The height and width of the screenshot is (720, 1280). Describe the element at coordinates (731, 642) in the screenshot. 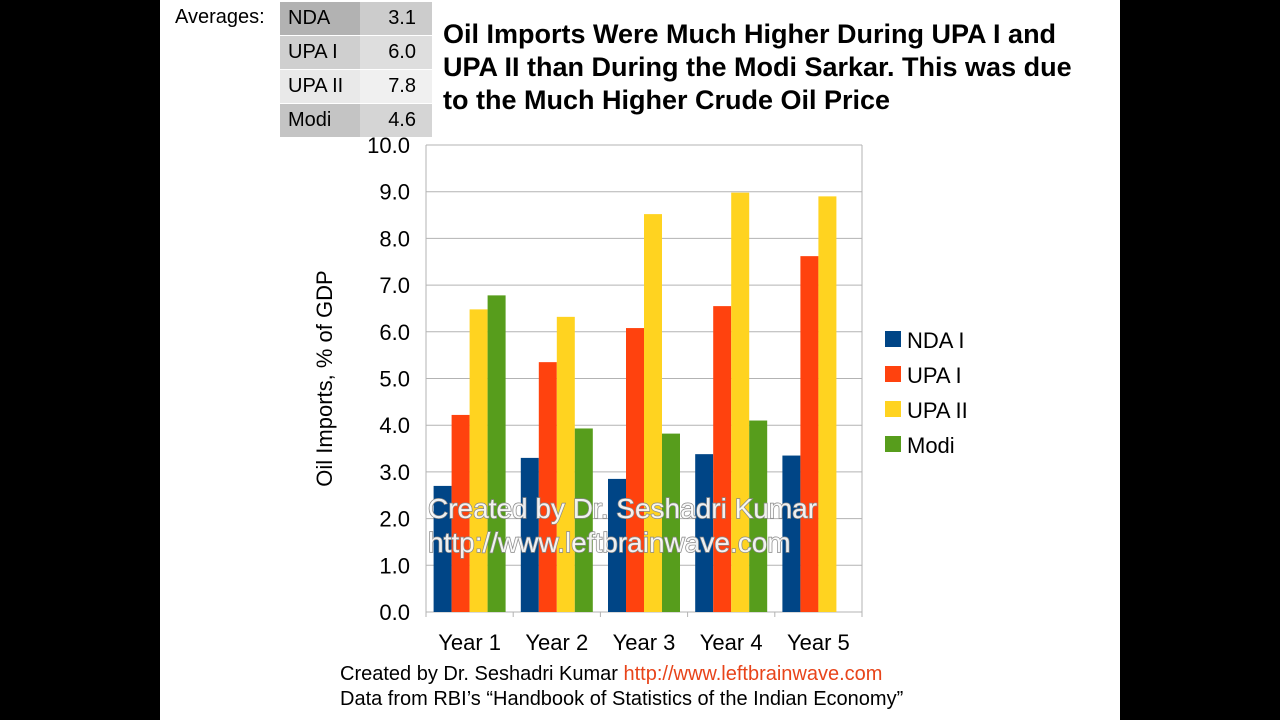

I see `x-tick-label: Year 4` at that location.